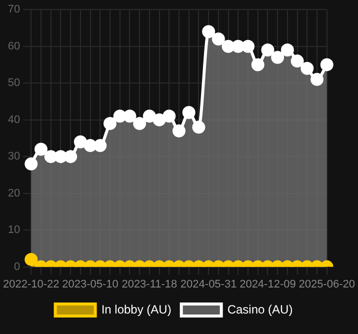 This screenshot has height=334, width=358. I want to click on x-tick-label: 2023-11-18, so click(150, 284).